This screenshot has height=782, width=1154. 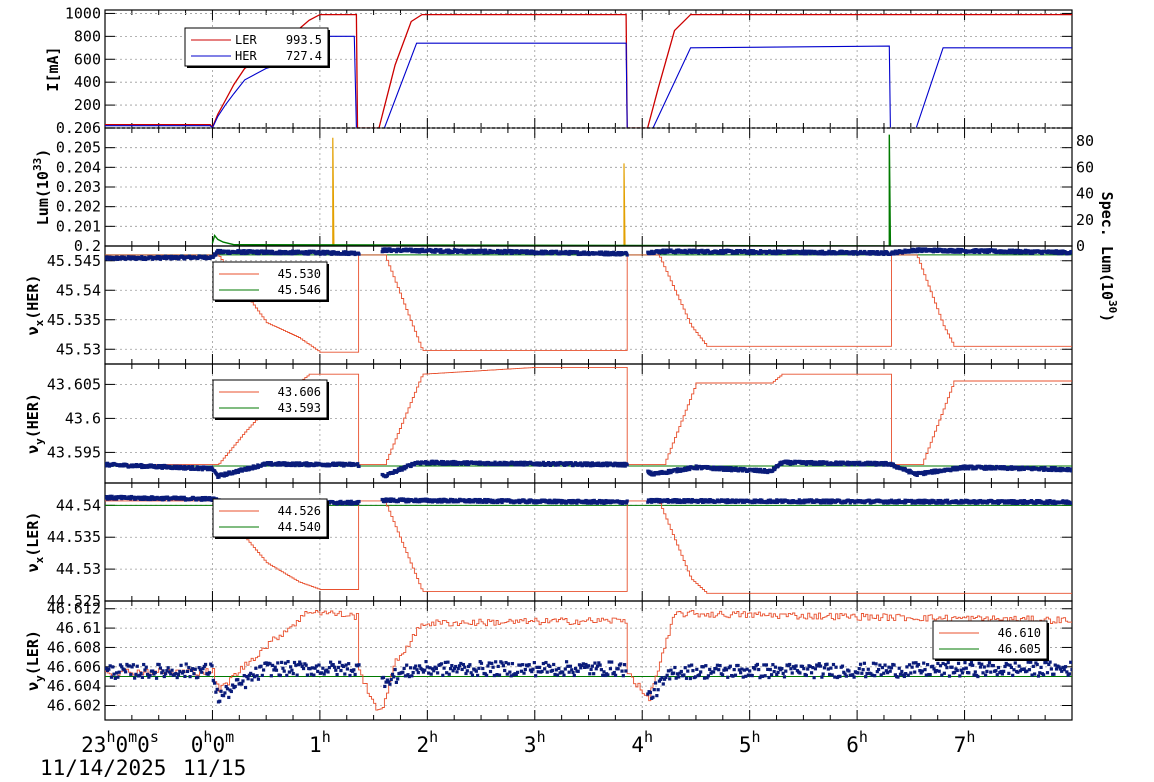 What do you see at coordinates (78, 128) in the screenshot?
I see `y-tick-label: 0.206` at bounding box center [78, 128].